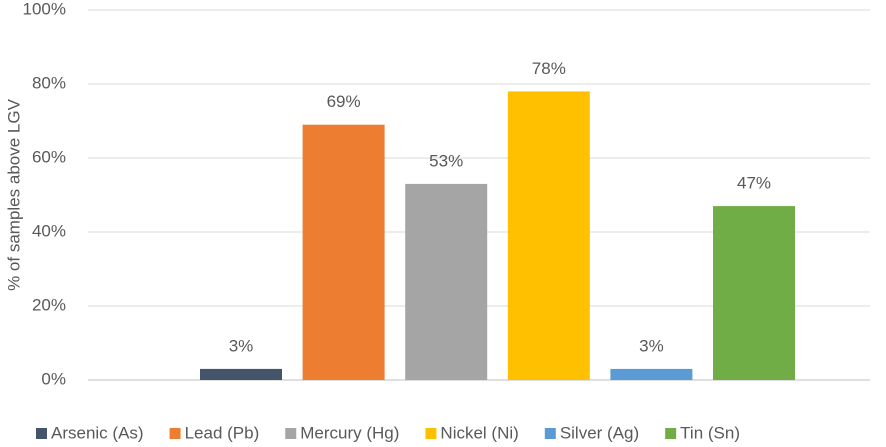  I want to click on legend-label: Arsenic (As), so click(97, 432).